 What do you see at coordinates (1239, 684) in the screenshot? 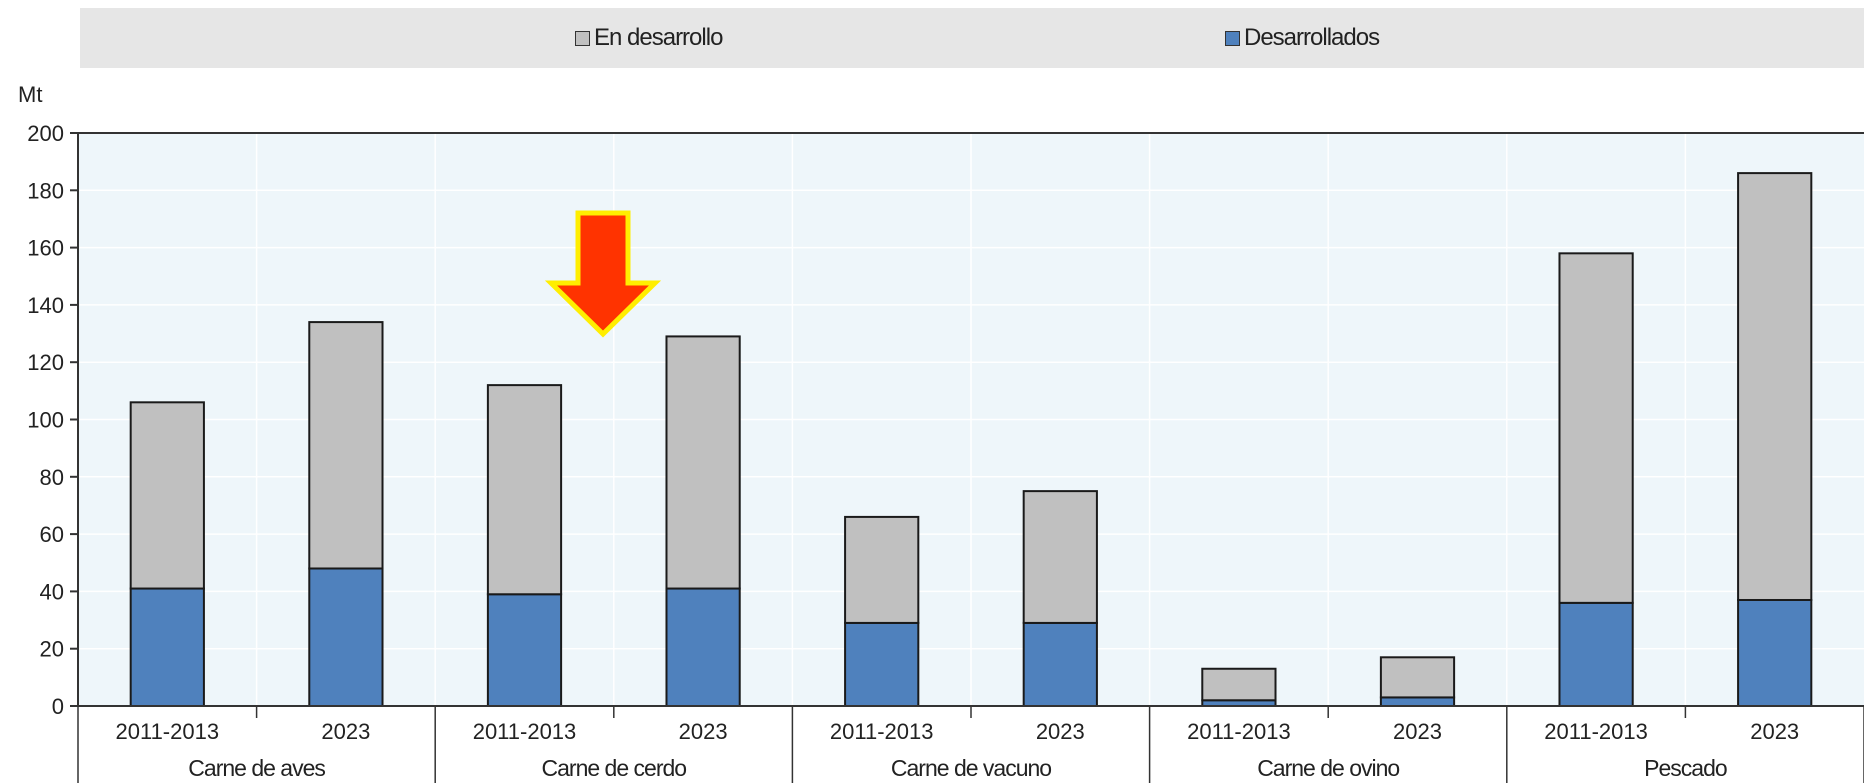
I see `bar-en-desarrollo-g3-p0` at bounding box center [1239, 684].